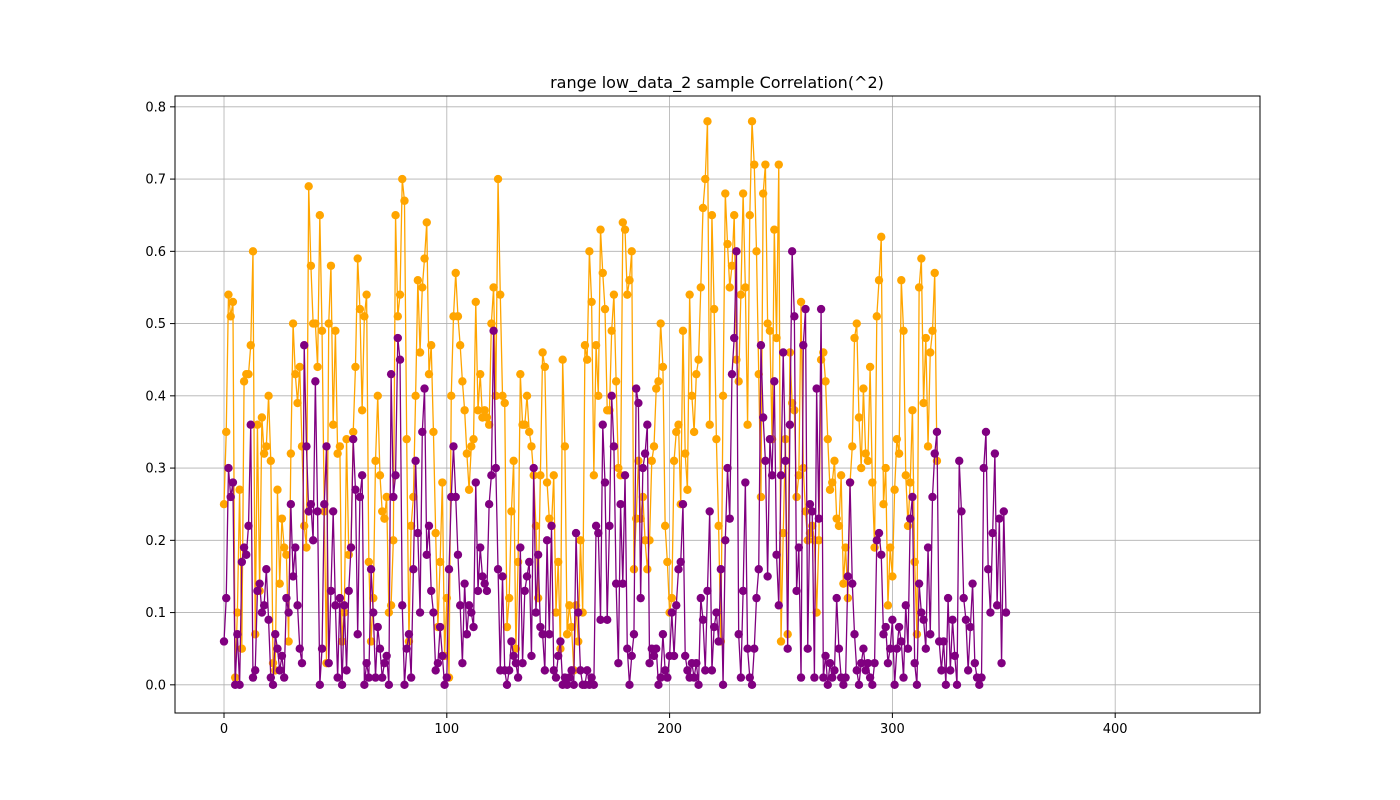 This screenshot has height=800, width=1400. I want to click on y-tick-label: 0.6, so click(155, 252).